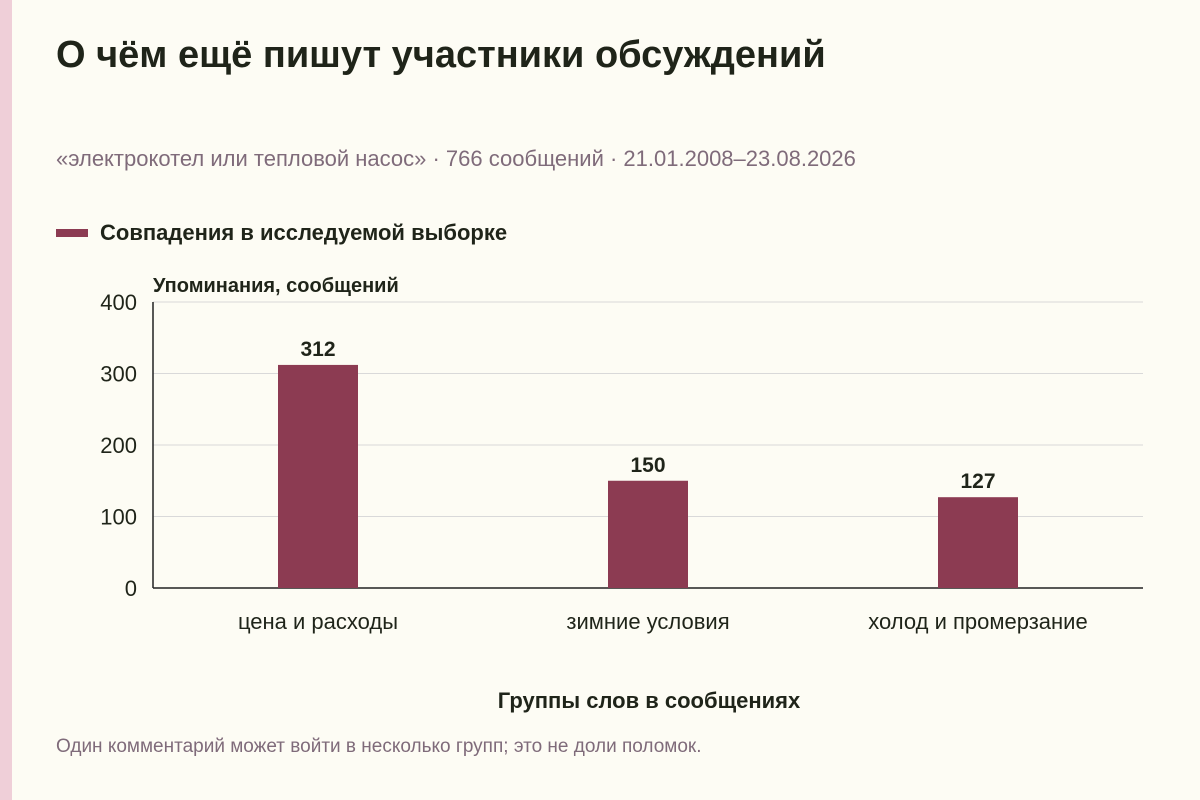 This screenshot has height=800, width=1200. I want to click on y-axis-title: Упоминания, сообщений, so click(276, 286).